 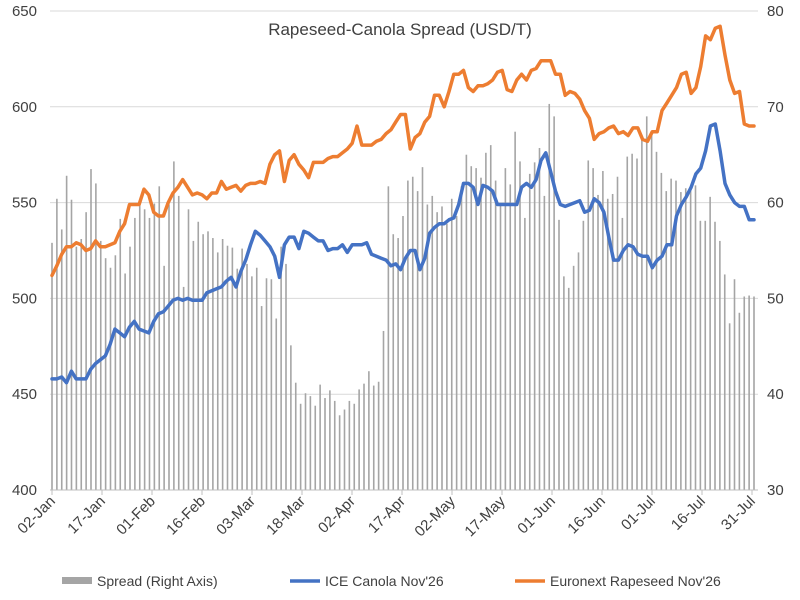 What do you see at coordinates (24, 490) in the screenshot?
I see `y-left-tick-label: 400` at bounding box center [24, 490].